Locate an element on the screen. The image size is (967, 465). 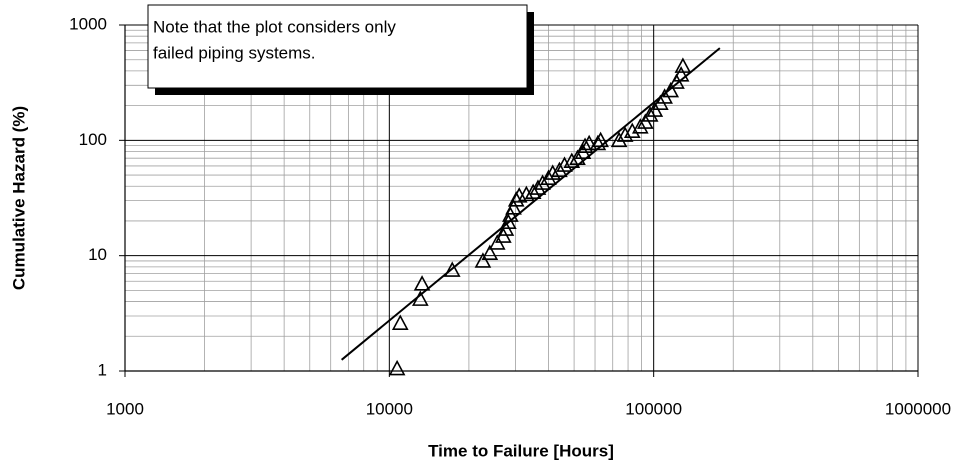
annotation-text: failed piping systems. is located at coordinates (234, 52).